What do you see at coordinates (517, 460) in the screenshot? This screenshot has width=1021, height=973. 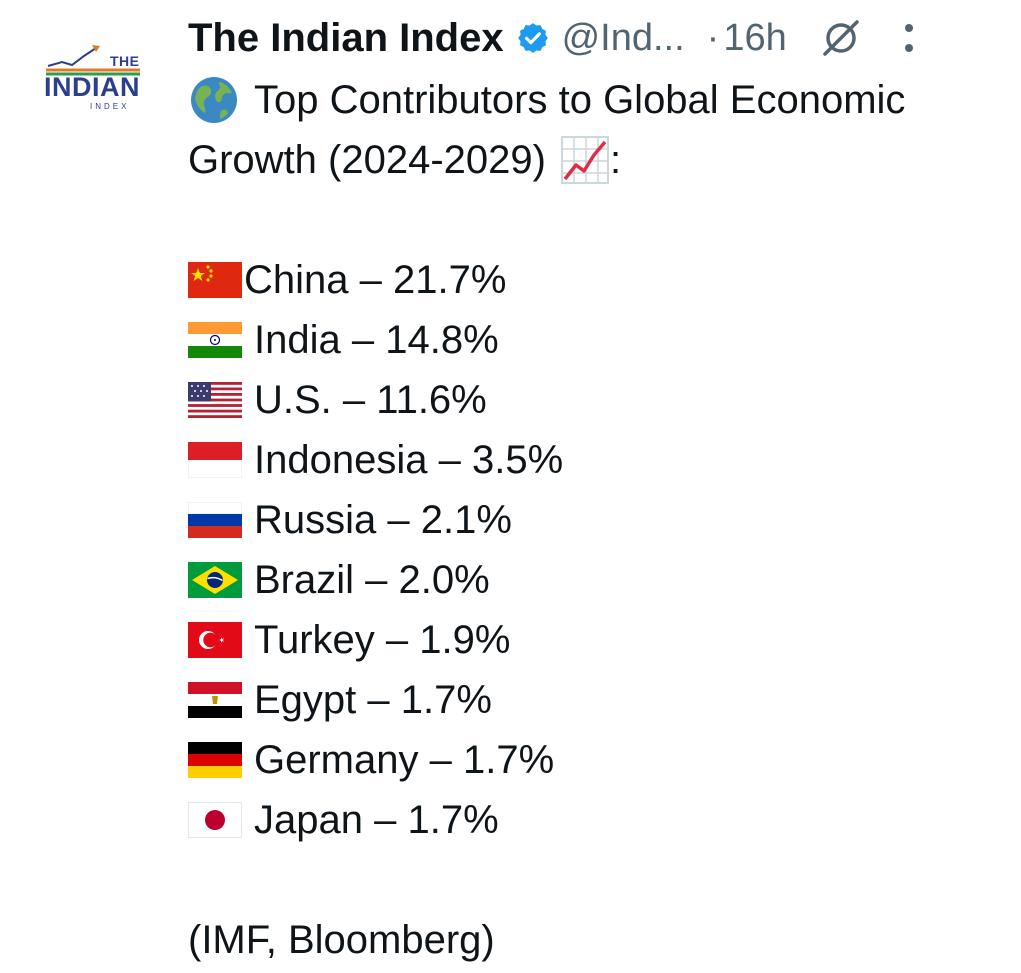 I see `country-value: 3.5%` at bounding box center [517, 460].